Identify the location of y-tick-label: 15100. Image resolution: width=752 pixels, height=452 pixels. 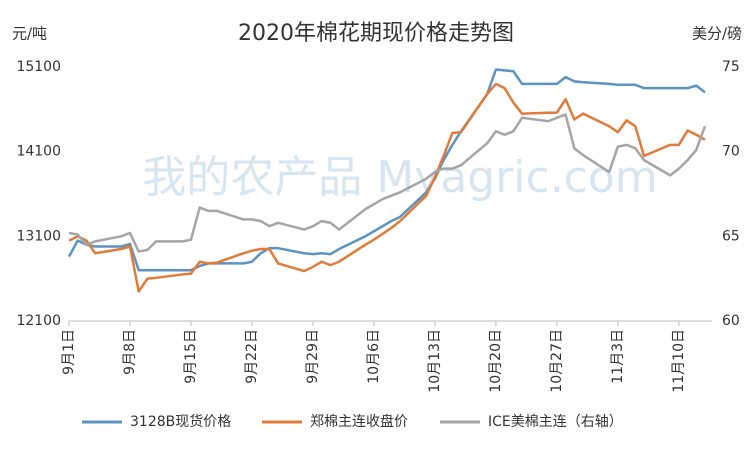
(38, 67).